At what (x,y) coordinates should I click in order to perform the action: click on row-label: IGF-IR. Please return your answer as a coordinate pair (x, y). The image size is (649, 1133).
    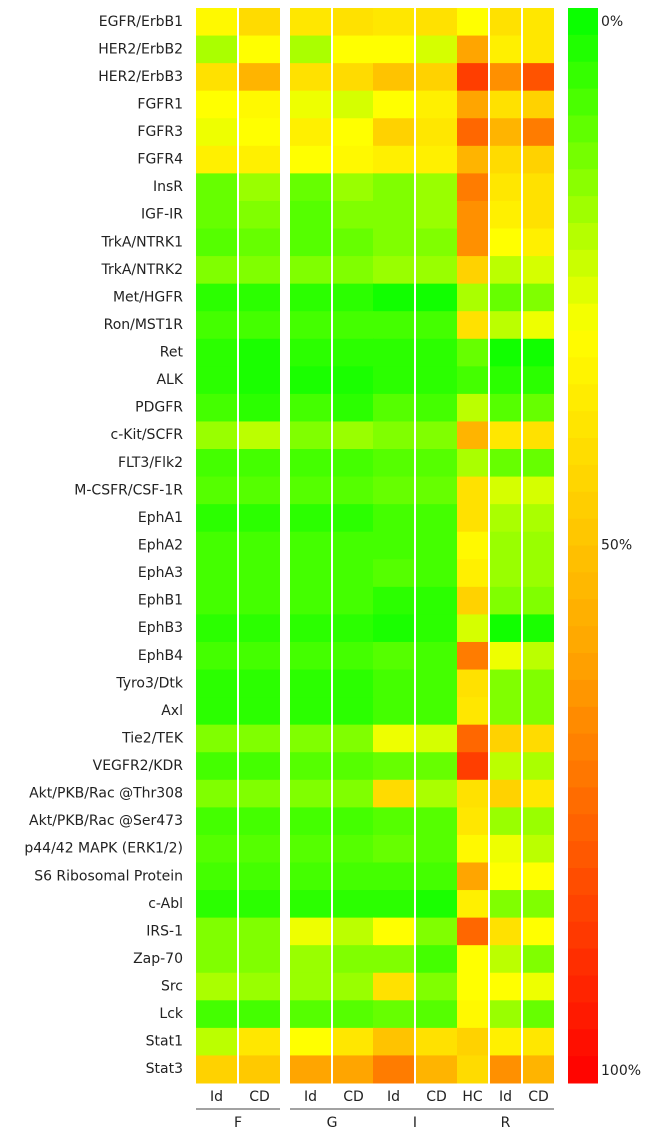
    Looking at the image, I should click on (162, 215).